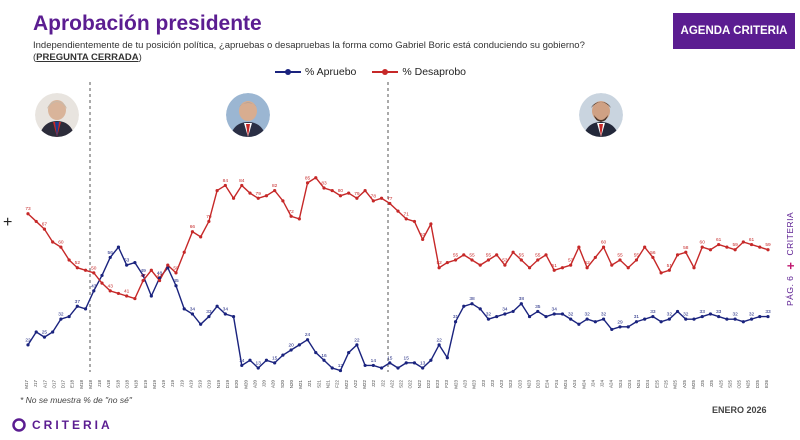  What do you see at coordinates (739, 410) in the screenshot?
I see `report-month: ENERO 2026` at bounding box center [739, 410].